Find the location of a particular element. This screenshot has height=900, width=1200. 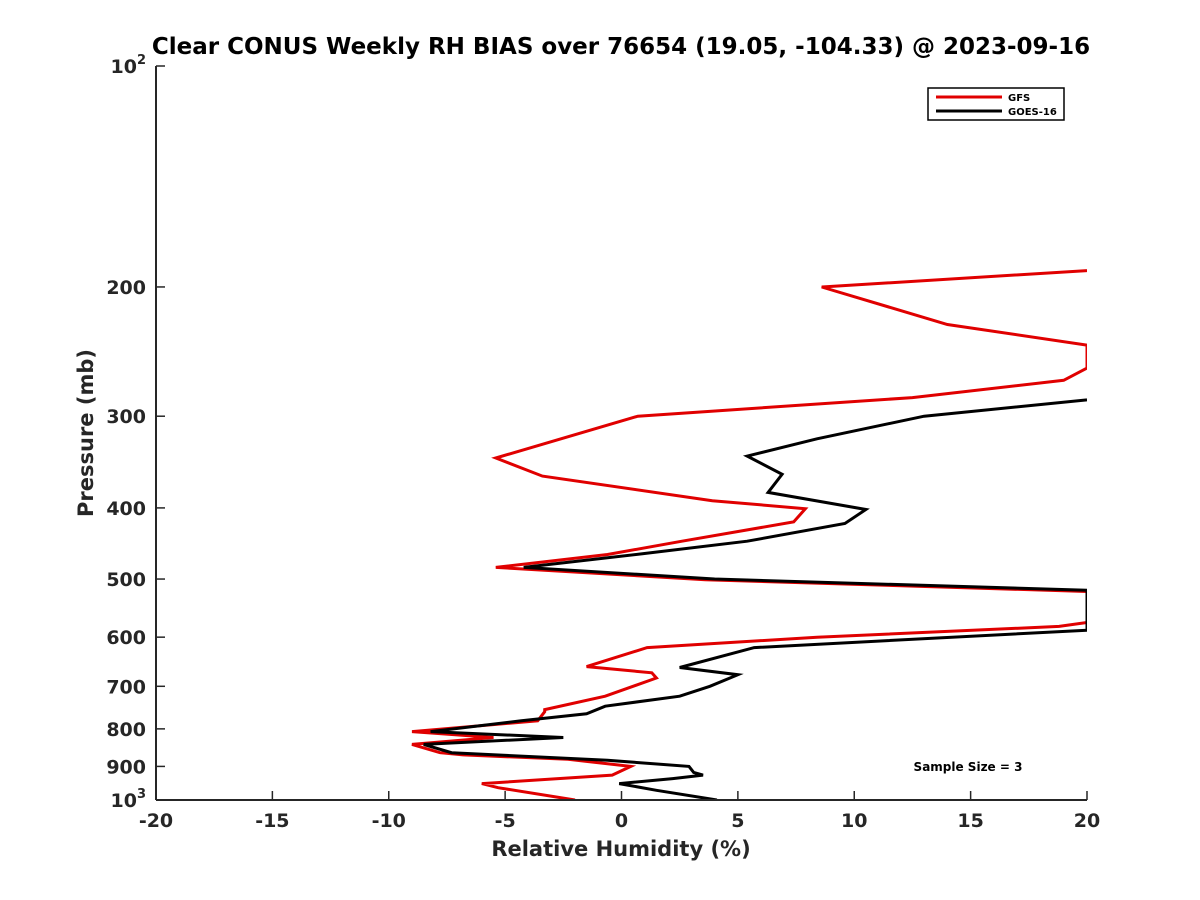

sample-size-annotation: Sample Size = 3 is located at coordinates (968, 767).